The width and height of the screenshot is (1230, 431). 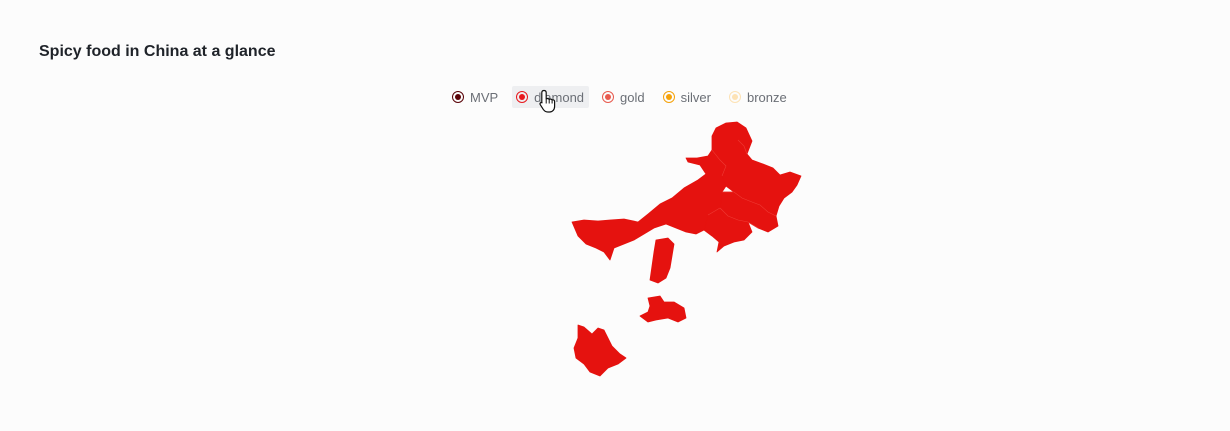 What do you see at coordinates (663, 309) in the screenshot?
I see `region-hubei` at bounding box center [663, 309].